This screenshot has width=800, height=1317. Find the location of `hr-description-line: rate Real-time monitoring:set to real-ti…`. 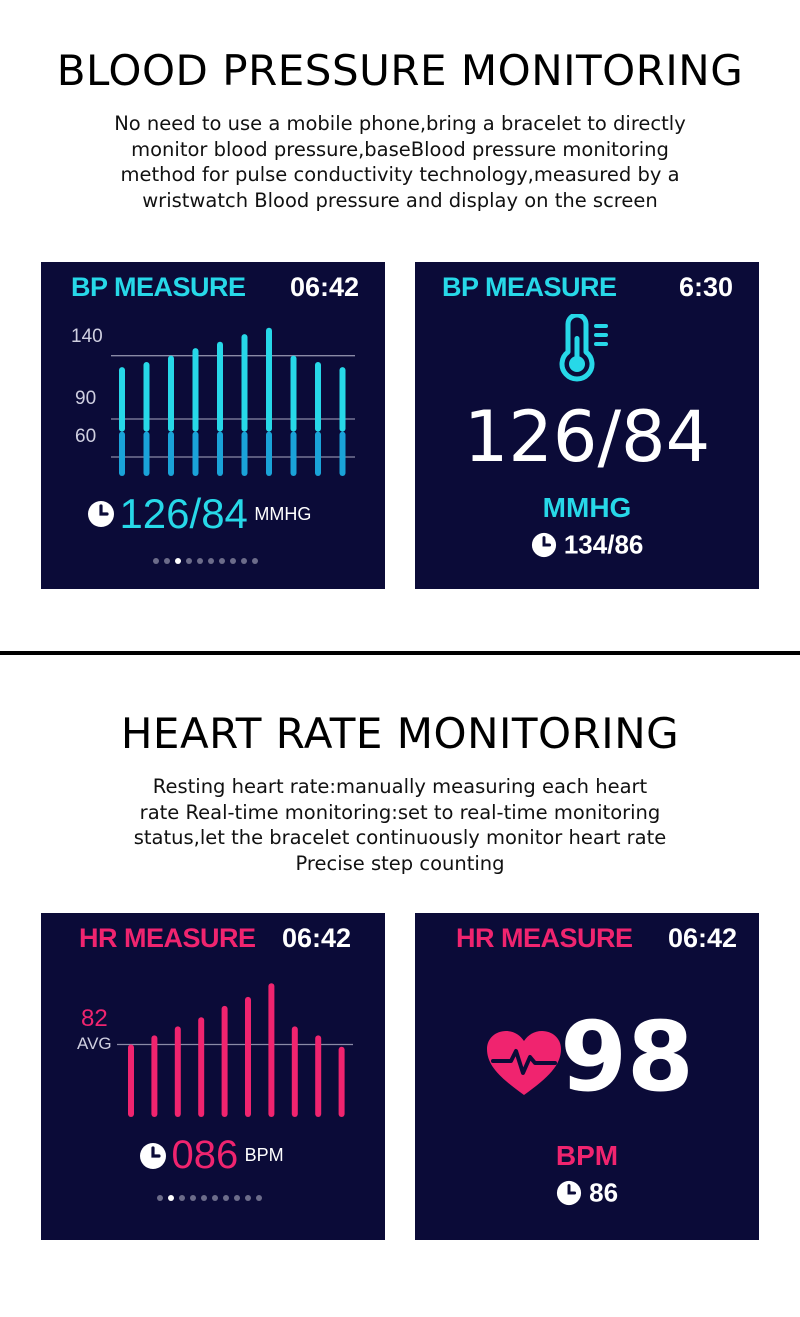

hr-description-line: rate Real-time monitoring:set to real-ti… is located at coordinates (400, 812).